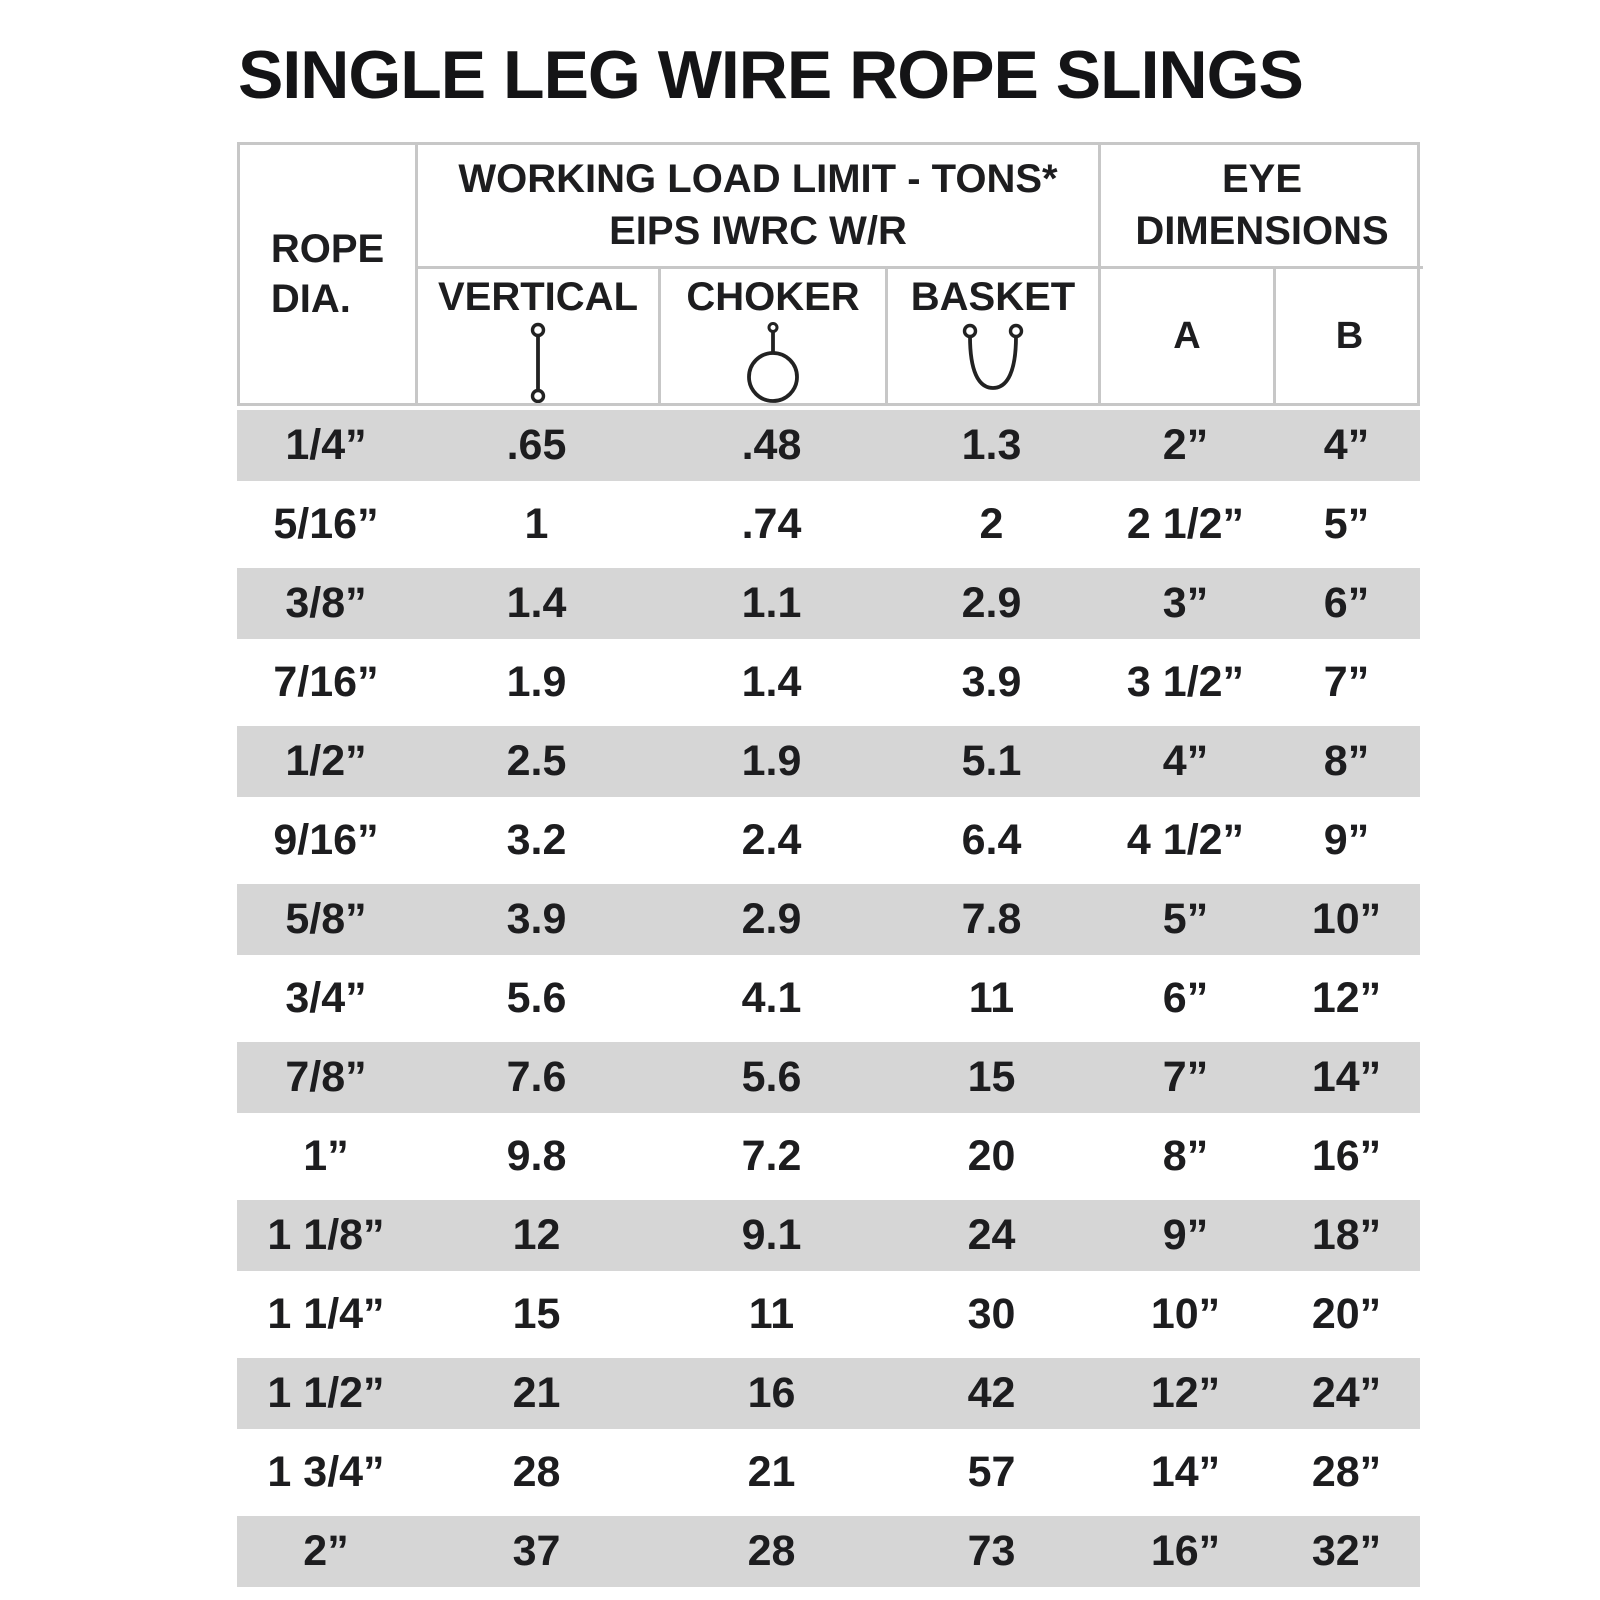 The height and width of the screenshot is (1600, 1600). What do you see at coordinates (1262, 207) in the screenshot?
I see `header-eye-dimensions: EYE DIMENSIONS` at bounding box center [1262, 207].